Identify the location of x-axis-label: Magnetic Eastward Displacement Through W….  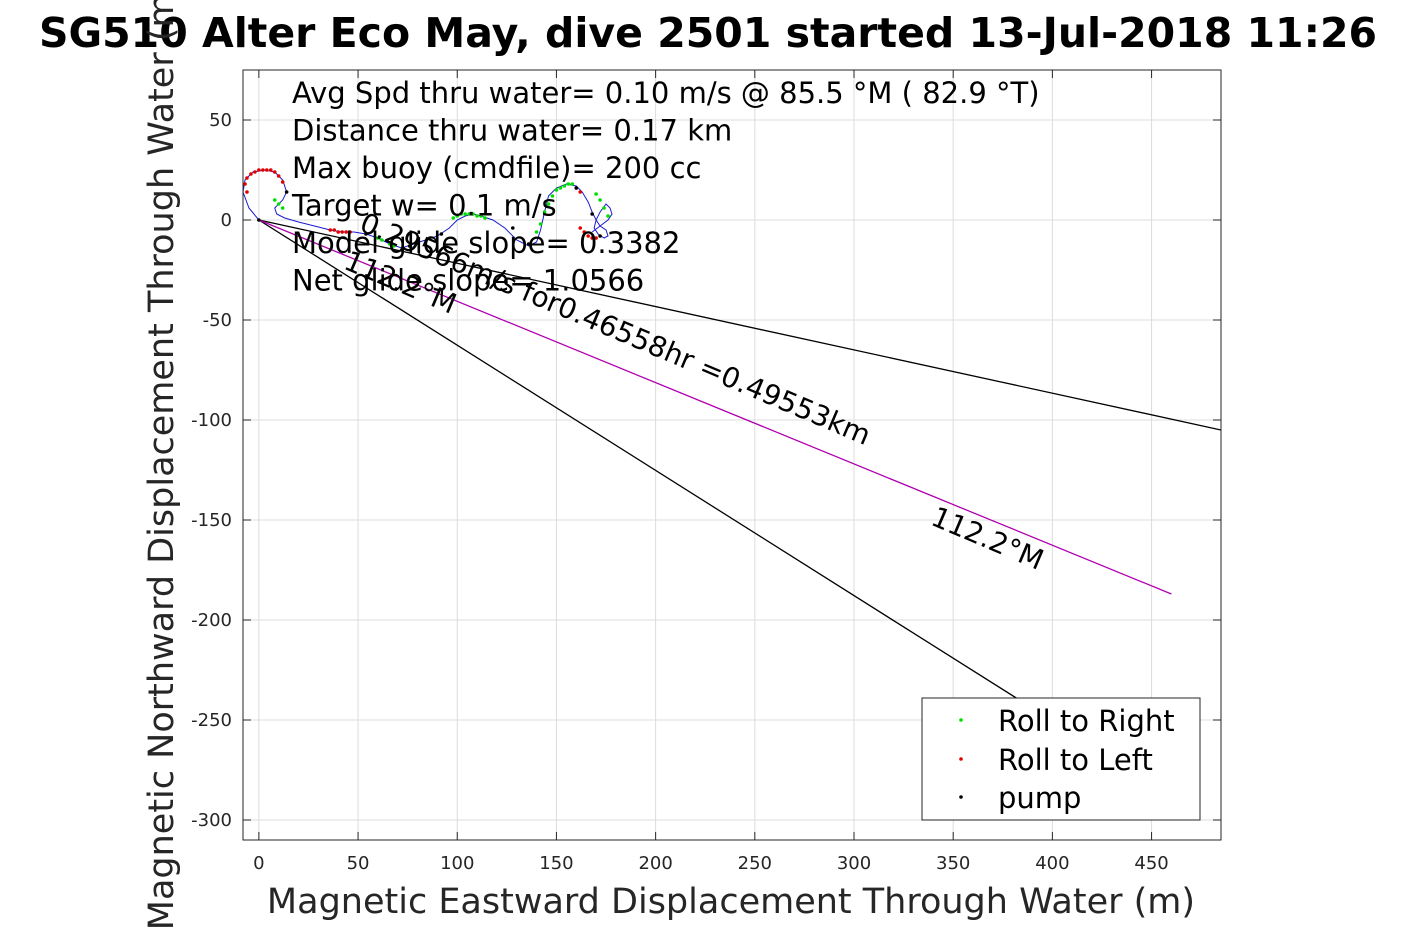
(731, 902).